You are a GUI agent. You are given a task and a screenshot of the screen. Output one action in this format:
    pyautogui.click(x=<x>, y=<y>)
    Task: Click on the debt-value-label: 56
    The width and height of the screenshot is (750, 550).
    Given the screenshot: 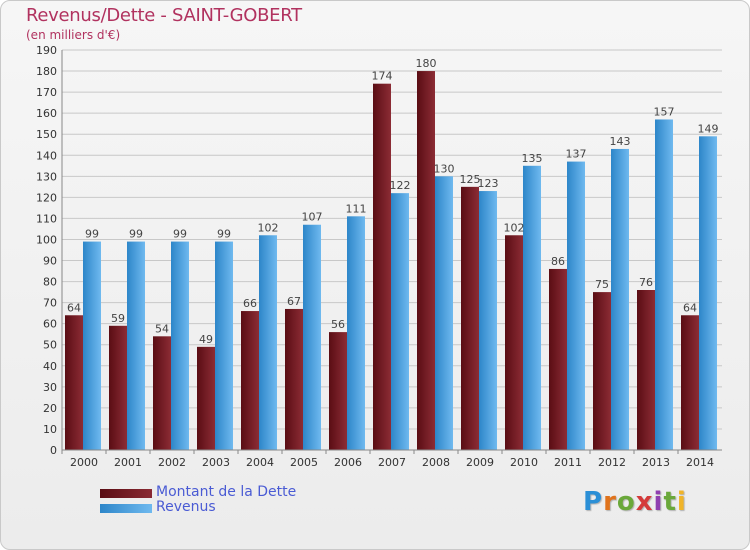 What is the action you would take?
    pyautogui.click(x=338, y=324)
    